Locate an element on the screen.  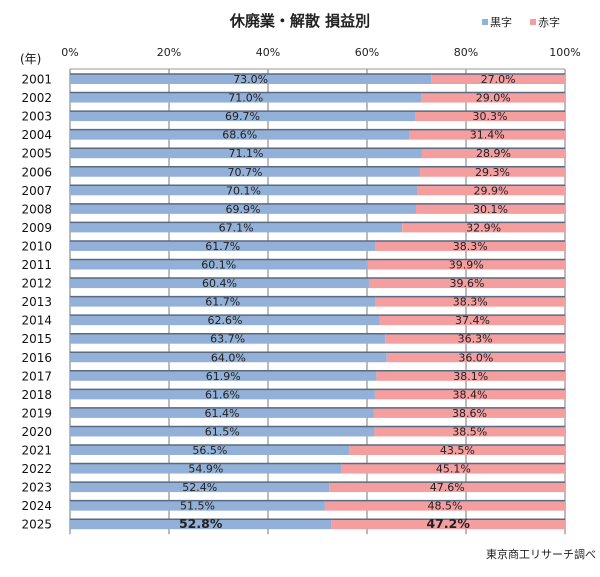
data-label: 38.3% is located at coordinates (470, 246).